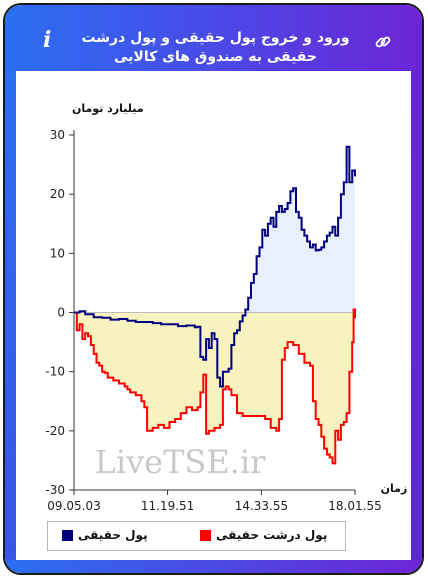 The image size is (428, 579). Describe the element at coordinates (205, 535) in the screenshot. I see `legend-swatch-big-real` at that location.